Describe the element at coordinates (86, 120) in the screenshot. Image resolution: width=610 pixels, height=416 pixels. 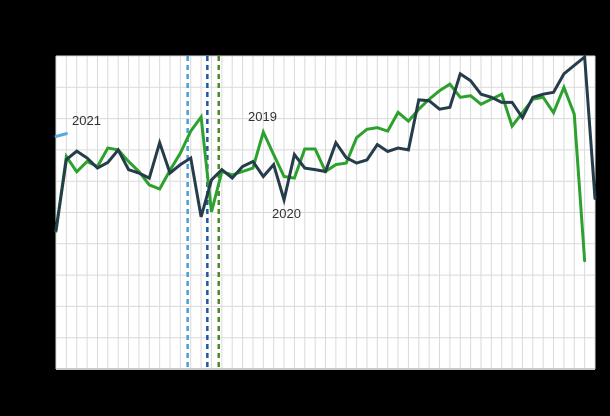
I see `series-label-2021: 2021` at that location.